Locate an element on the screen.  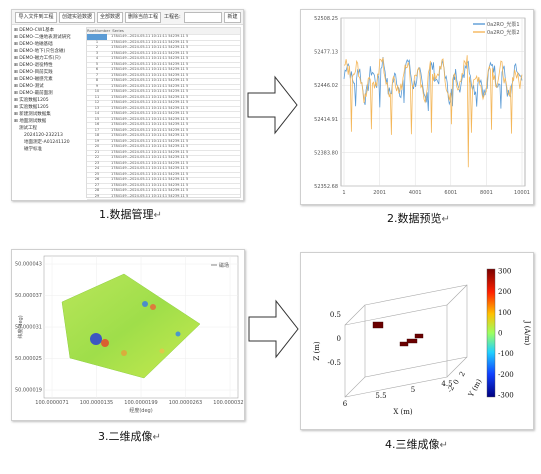
project-name-input is located at coordinates (203, 17).